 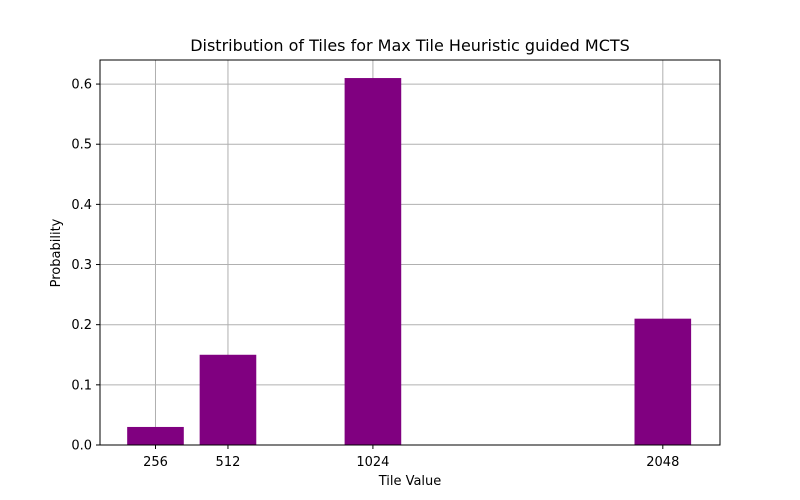 I want to click on bar-2048, so click(x=663, y=381).